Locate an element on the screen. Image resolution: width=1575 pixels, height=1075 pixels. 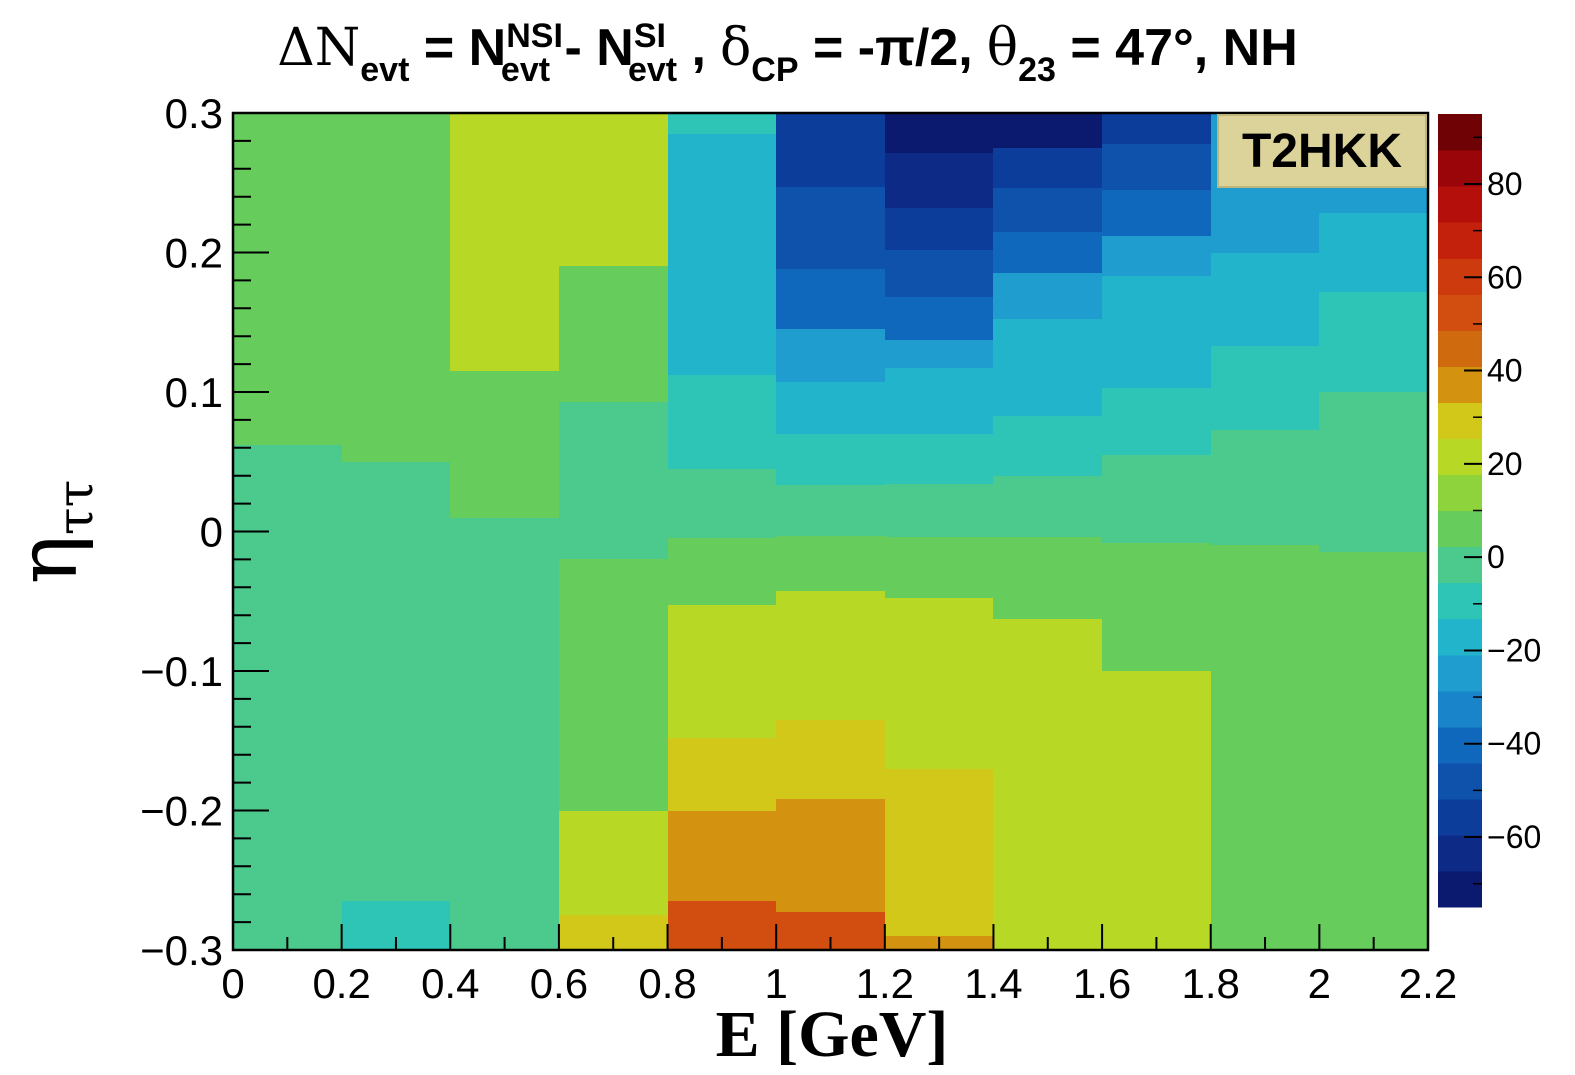
x-tick-label: 0.4 is located at coordinates (450, 983).